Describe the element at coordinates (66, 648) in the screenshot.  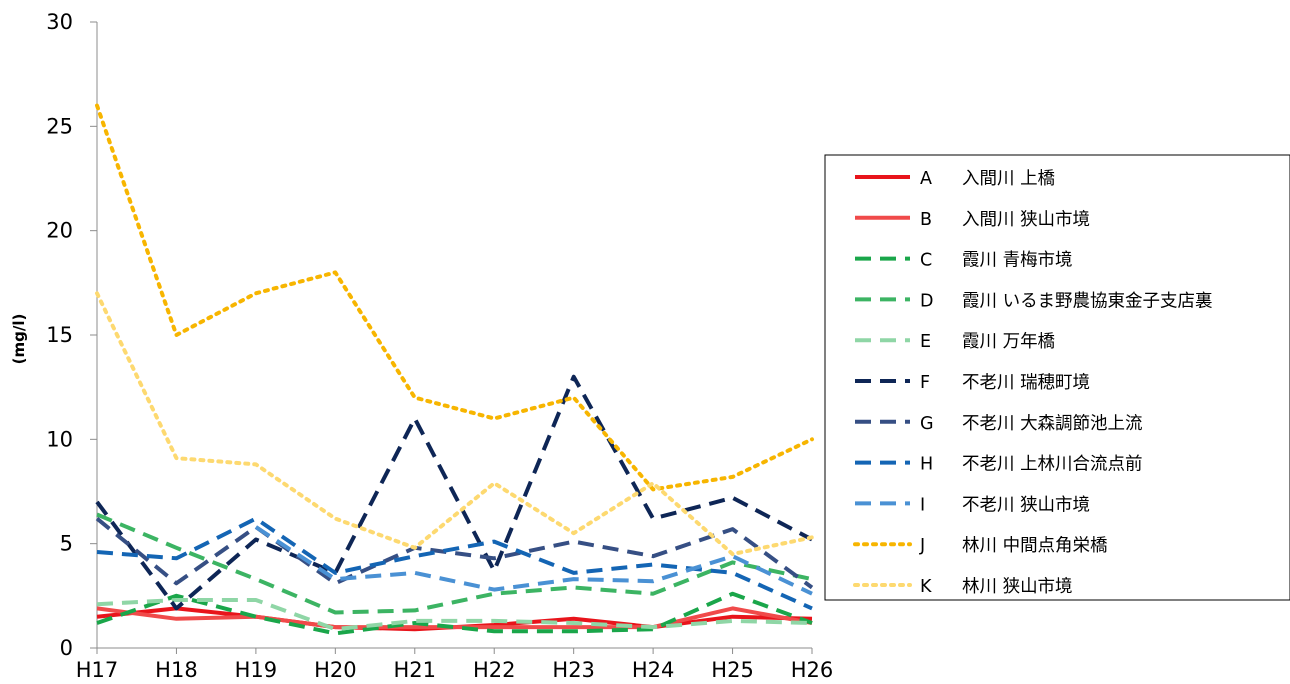
I see `y-tick-label: 0` at that location.